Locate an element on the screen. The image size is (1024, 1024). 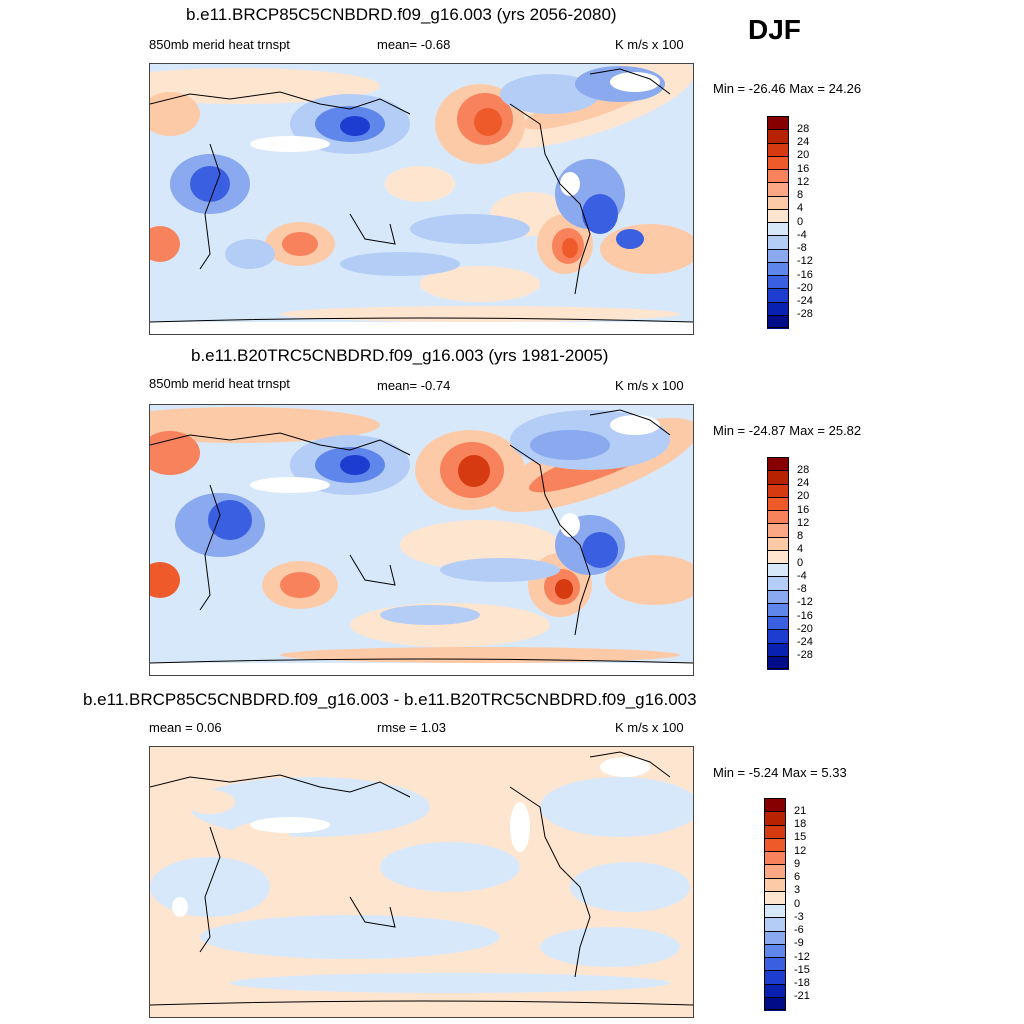
panel1-minmax-label: Min = -26.46 Max = 24.26 is located at coordinates (787, 88).